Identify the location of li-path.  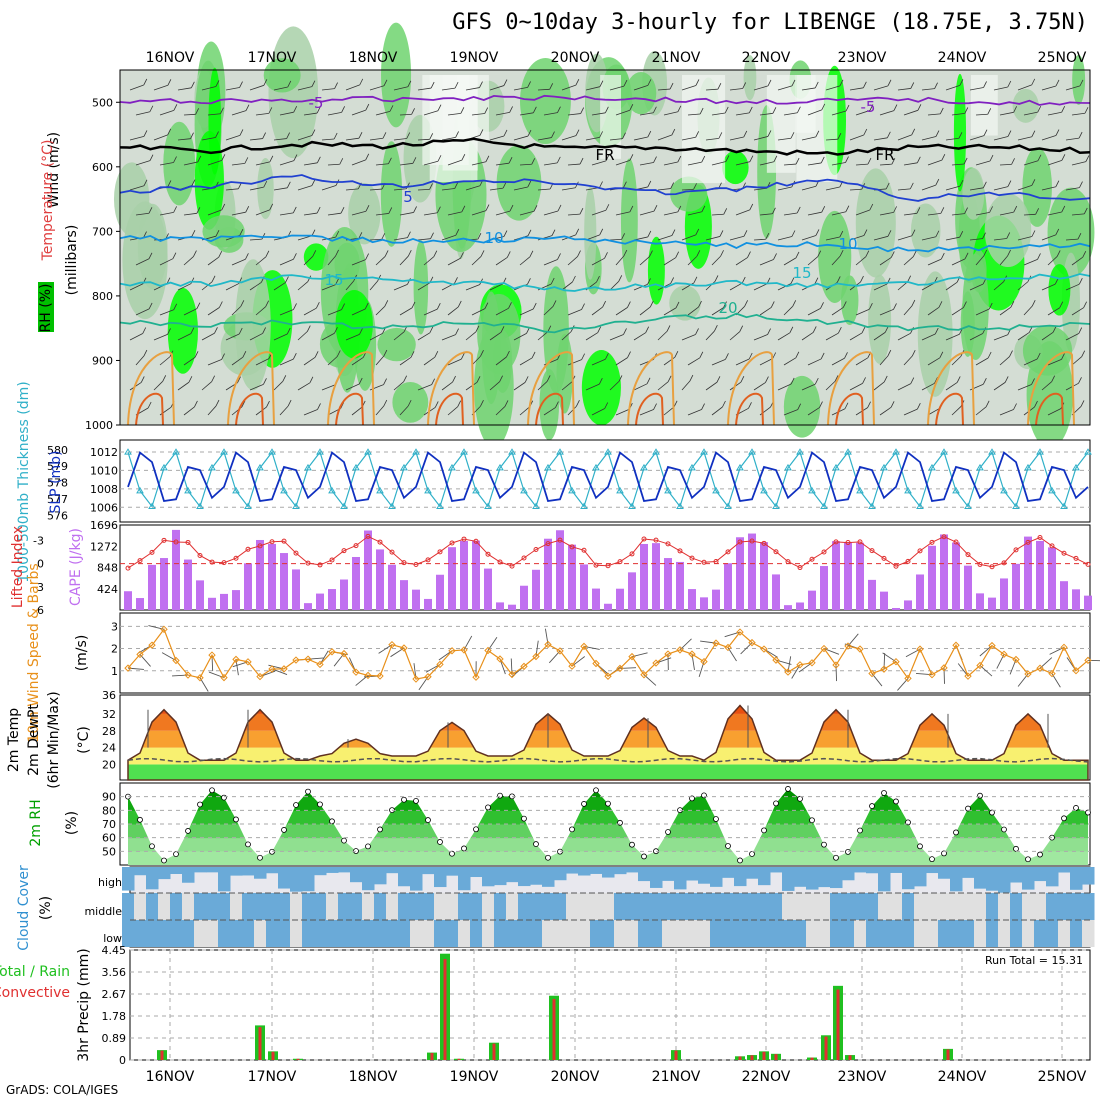
(608, 552).